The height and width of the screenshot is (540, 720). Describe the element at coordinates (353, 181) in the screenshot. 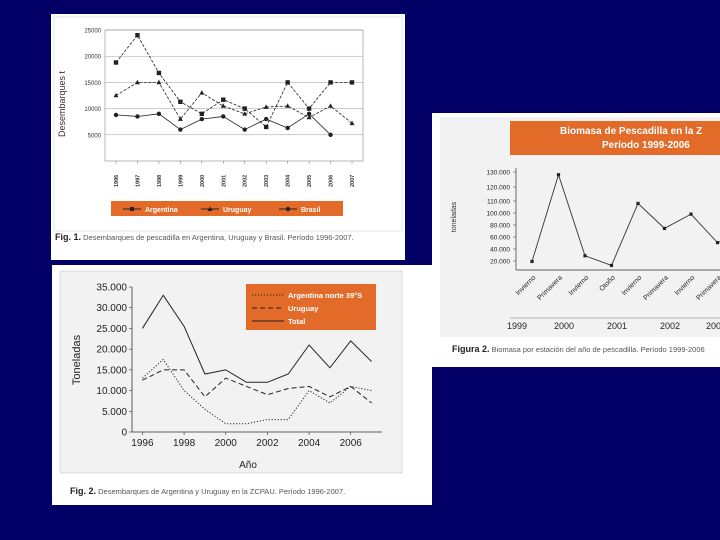

I see `x-tick-label: 2007` at that location.